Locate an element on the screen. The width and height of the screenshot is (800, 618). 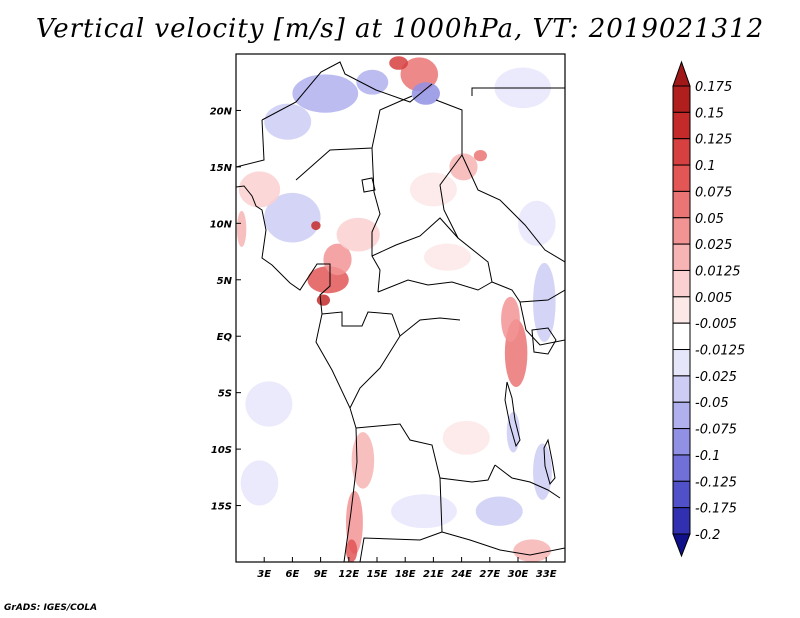
colorbar-label: -0.075 is located at coordinates (716, 430).